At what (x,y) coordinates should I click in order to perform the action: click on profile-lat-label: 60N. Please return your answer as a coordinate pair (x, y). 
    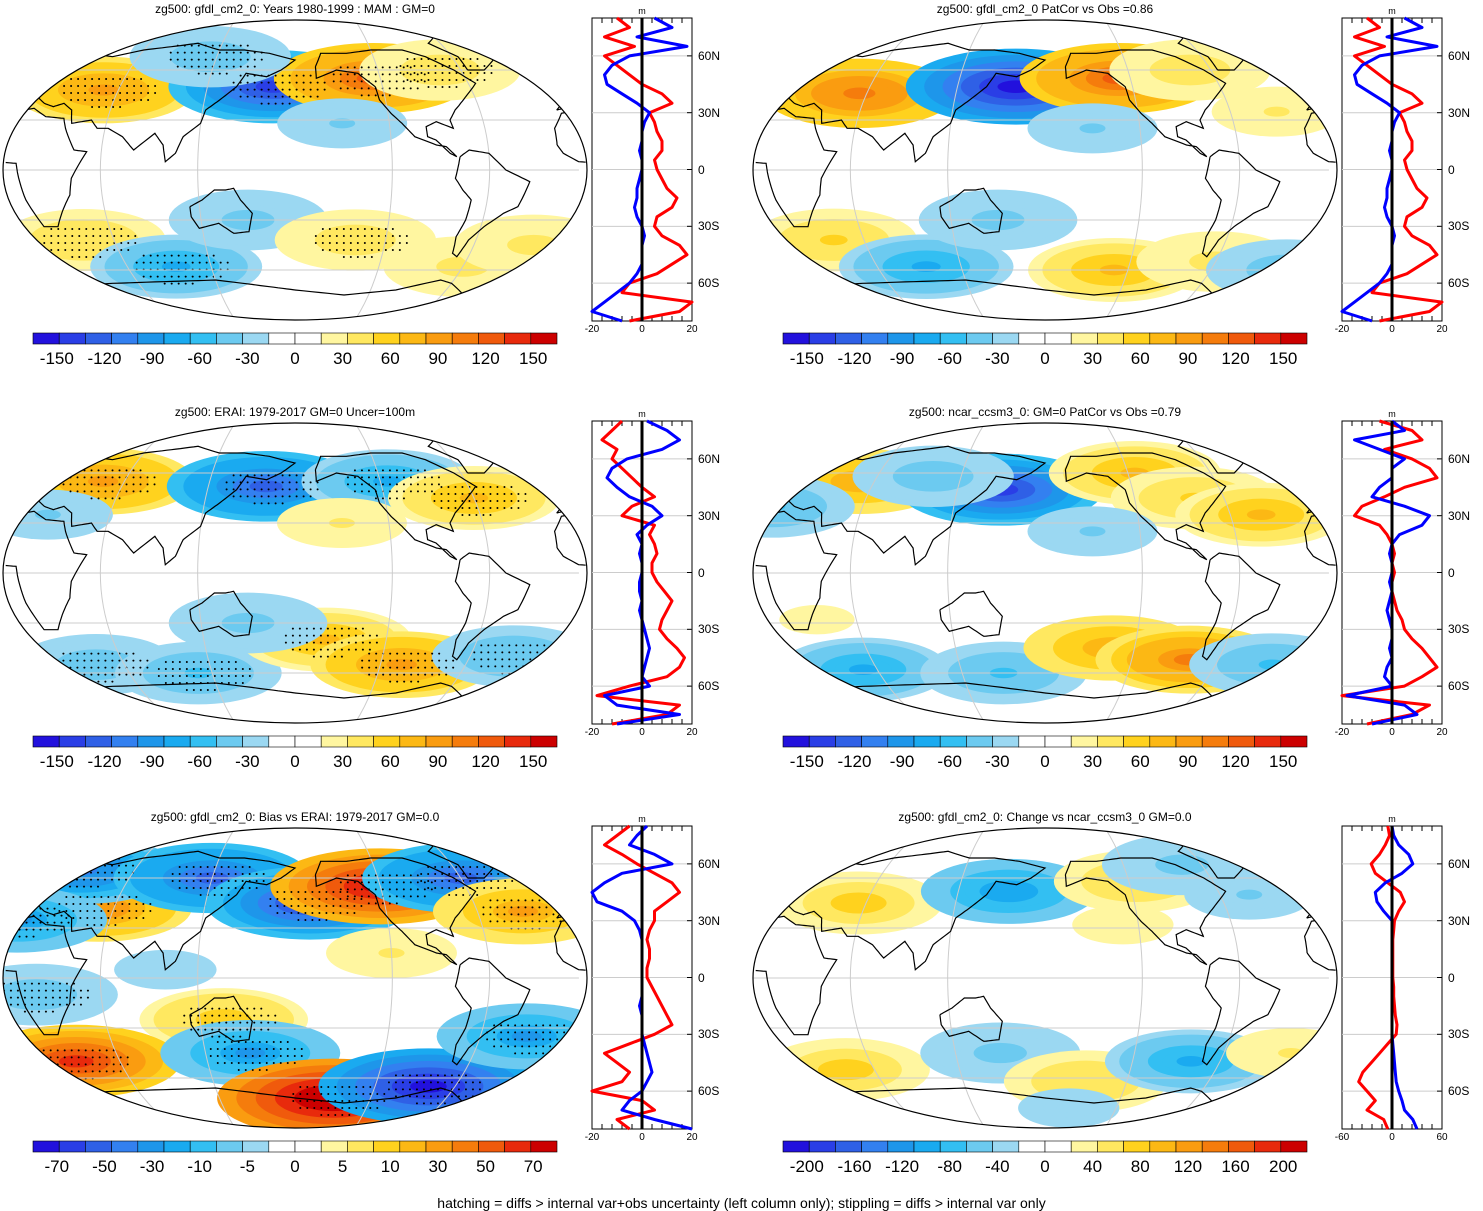
    Looking at the image, I should click on (1459, 458).